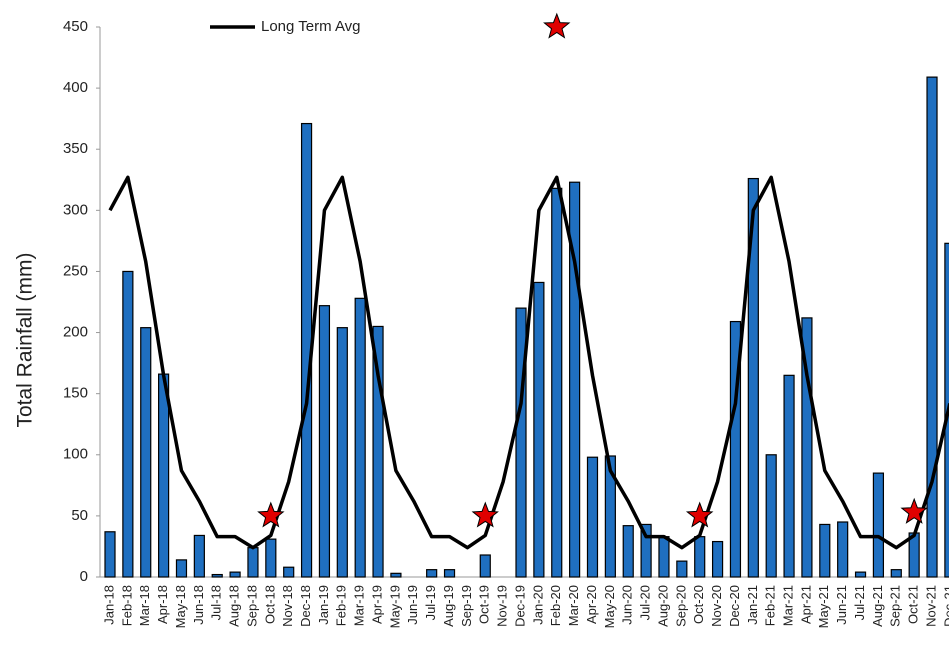 The image size is (949, 648). Describe the element at coordinates (251, 606) in the screenshot. I see `x-tick-label: Sep-18` at that location.